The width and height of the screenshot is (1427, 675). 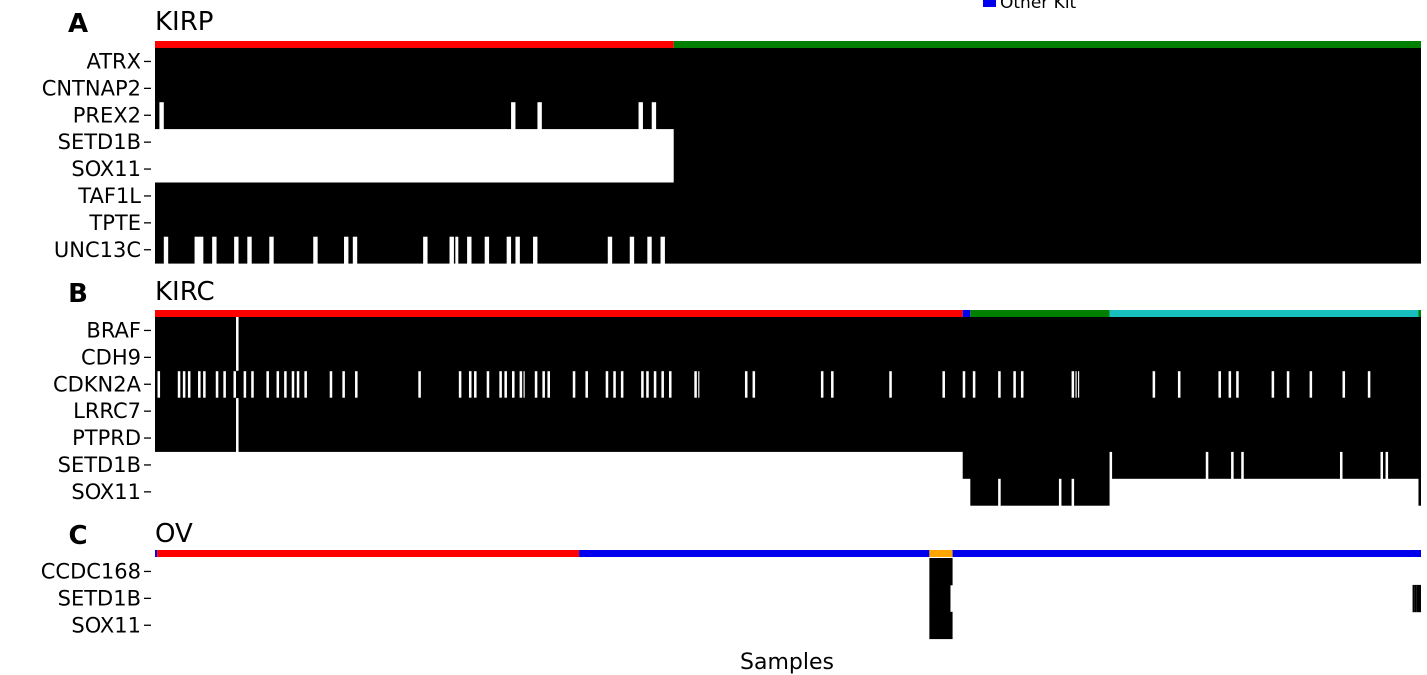 What do you see at coordinates (174, 534) in the screenshot?
I see `panel-title: OV` at bounding box center [174, 534].